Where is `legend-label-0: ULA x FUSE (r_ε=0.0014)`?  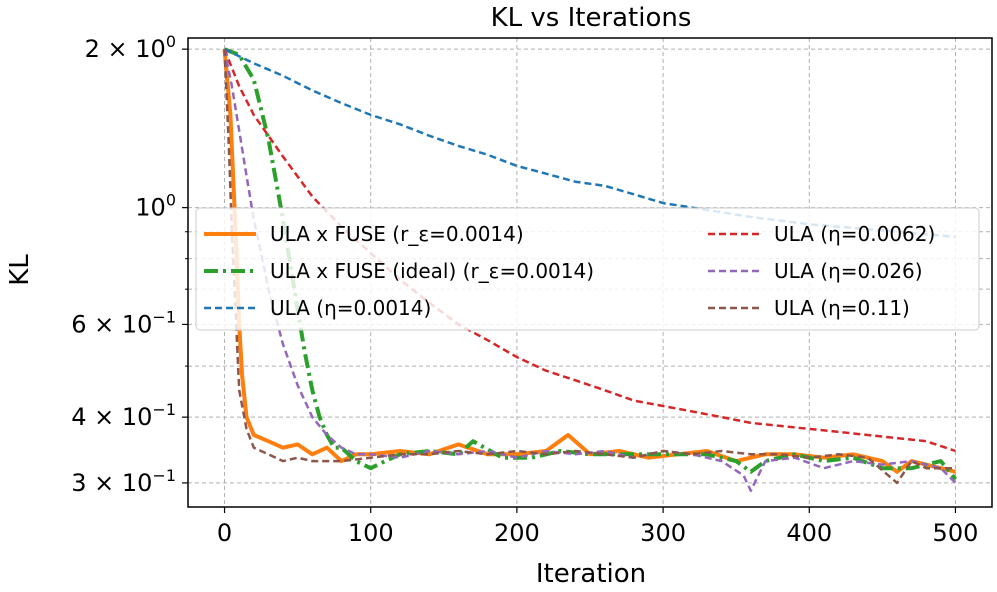 legend-label-0: ULA x FUSE (r_ε=0.0014) is located at coordinates (397, 234).